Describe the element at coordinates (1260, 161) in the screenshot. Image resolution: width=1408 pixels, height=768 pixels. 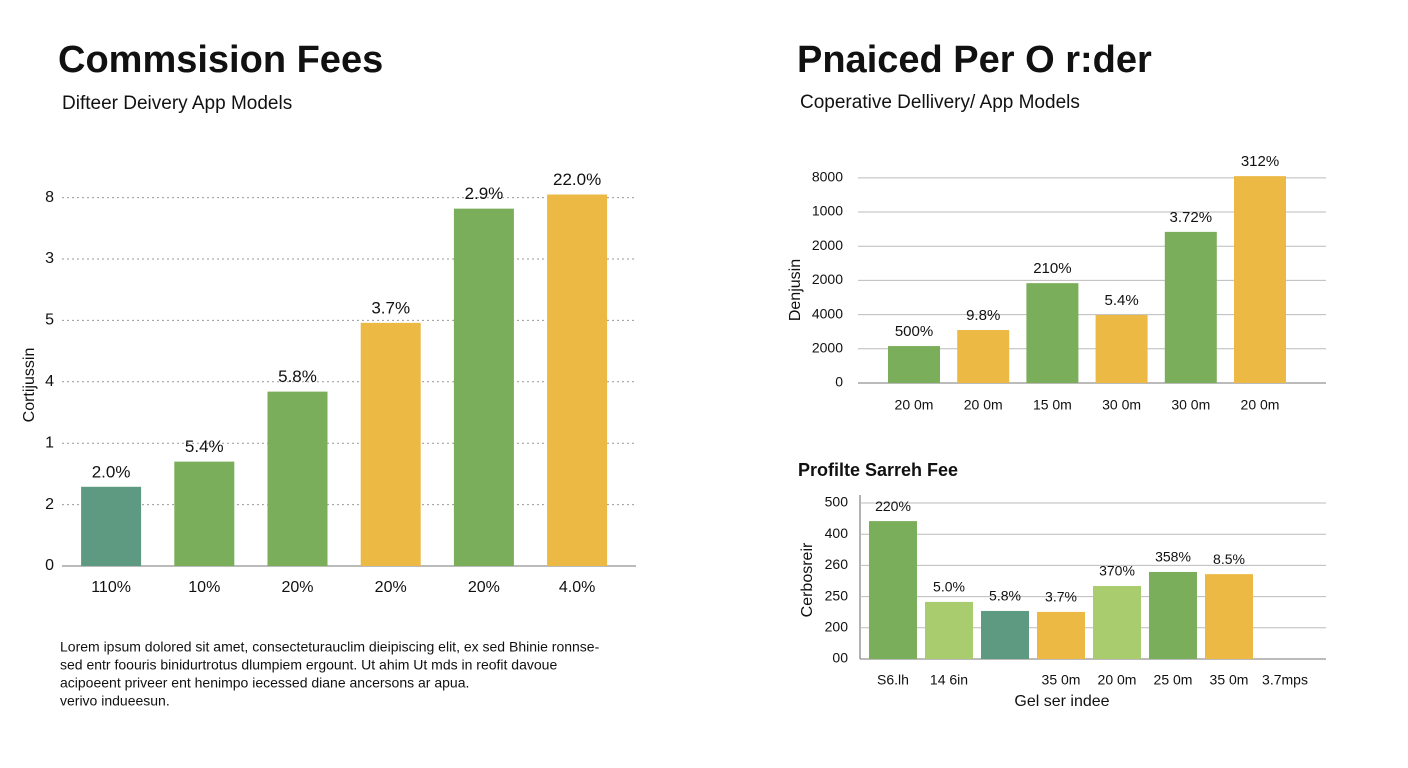
I see `bar-label: 312%` at that location.